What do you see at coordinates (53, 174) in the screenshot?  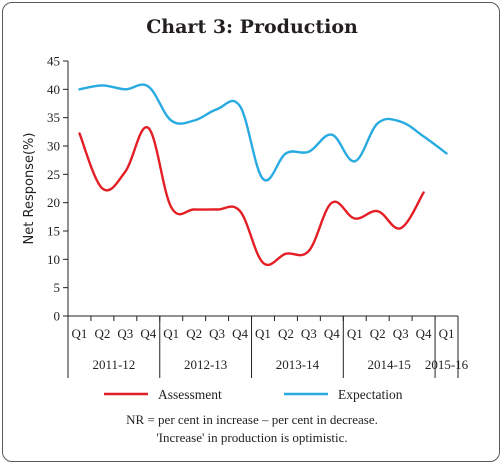 I see `y-tick-label: 25` at bounding box center [53, 174].